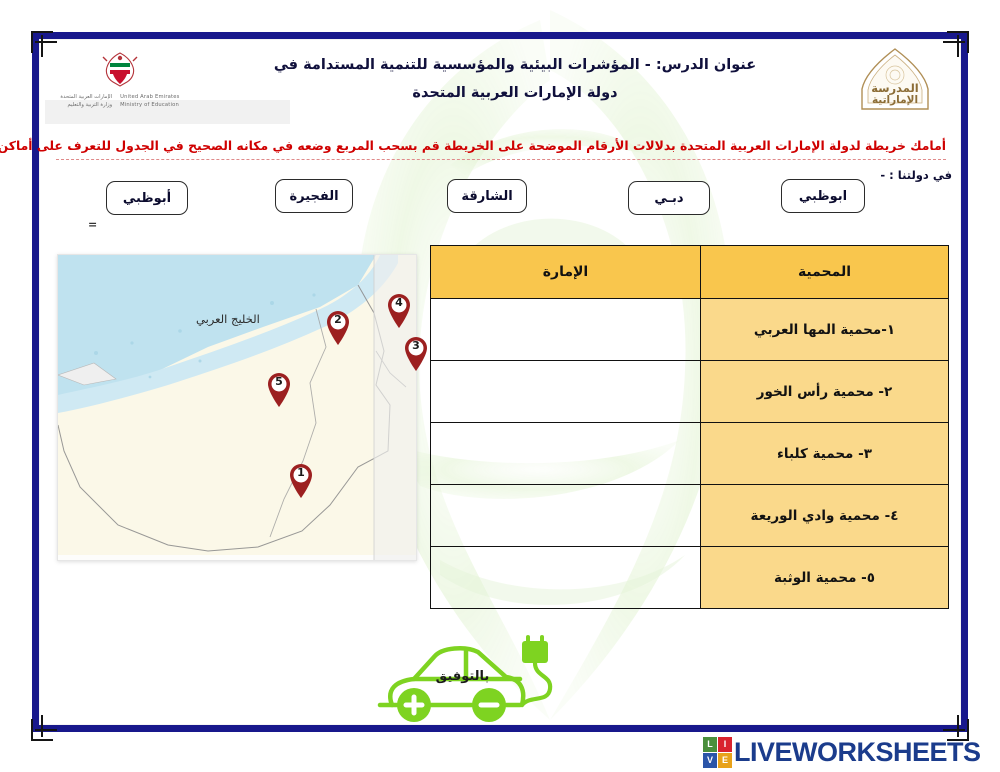 Image resolution: width=1000 pixels, height=772 pixels. What do you see at coordinates (416, 345) in the screenshot?
I see `map-pin-3-number: 3` at bounding box center [416, 345].